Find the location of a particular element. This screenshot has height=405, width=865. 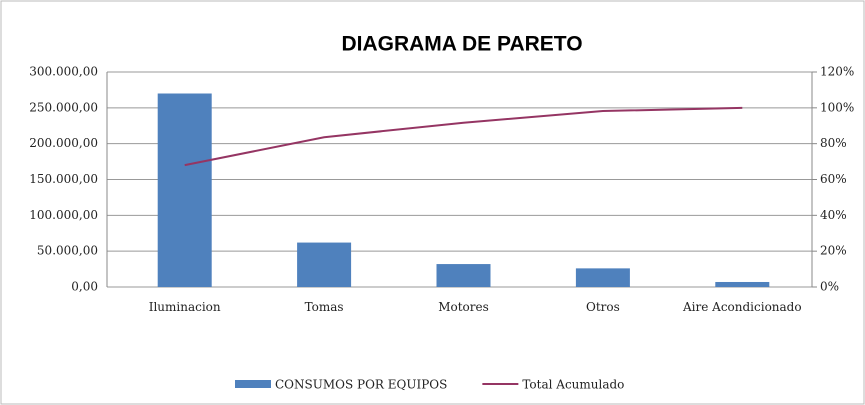

y2-tick-label: 60% is located at coordinates (833, 179).